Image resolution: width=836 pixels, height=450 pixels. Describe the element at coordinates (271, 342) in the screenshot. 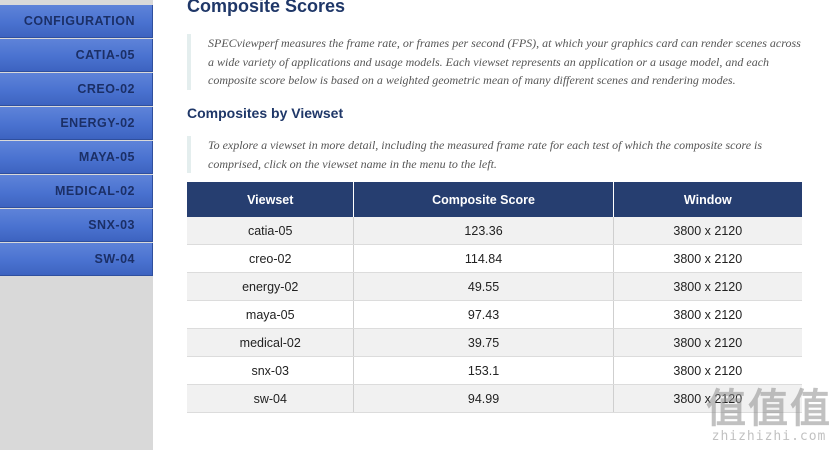

I see `cell-viewset: medical-02` at that location.